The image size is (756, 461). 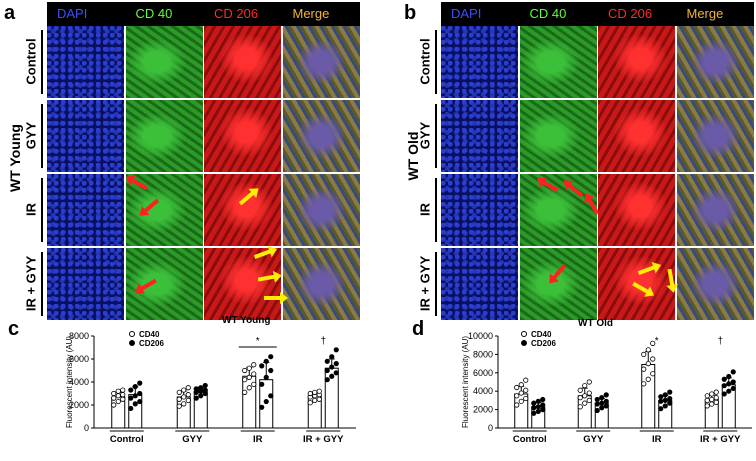 I want to click on y-tick-label: 0, so click(x=86, y=428).